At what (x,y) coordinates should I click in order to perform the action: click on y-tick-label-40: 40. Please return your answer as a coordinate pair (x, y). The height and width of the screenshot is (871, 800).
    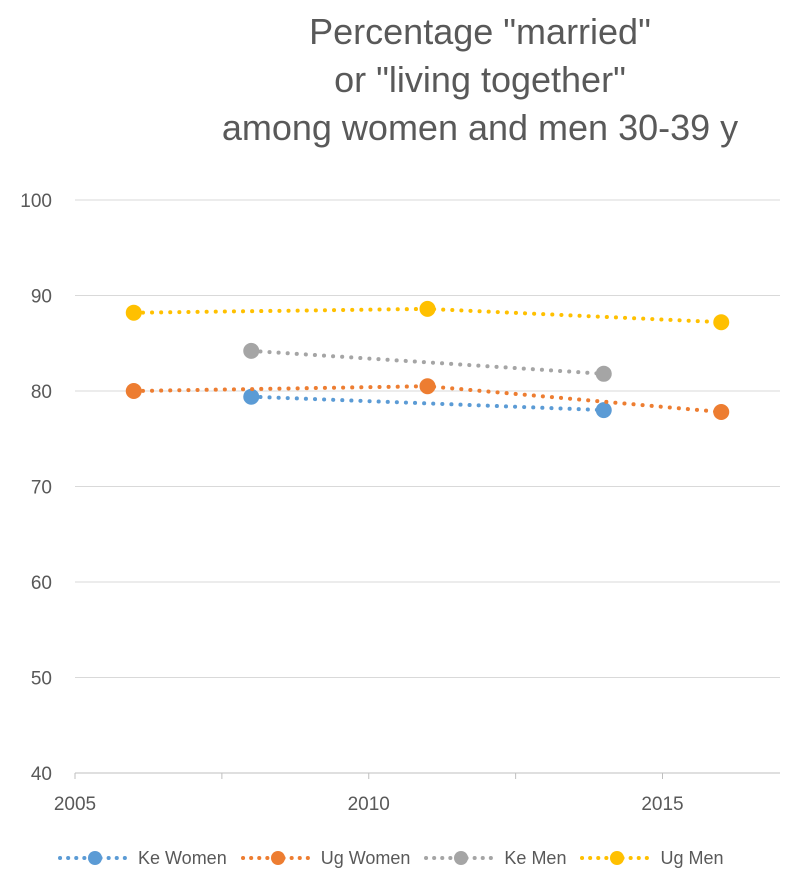
    Looking at the image, I should click on (41, 774).